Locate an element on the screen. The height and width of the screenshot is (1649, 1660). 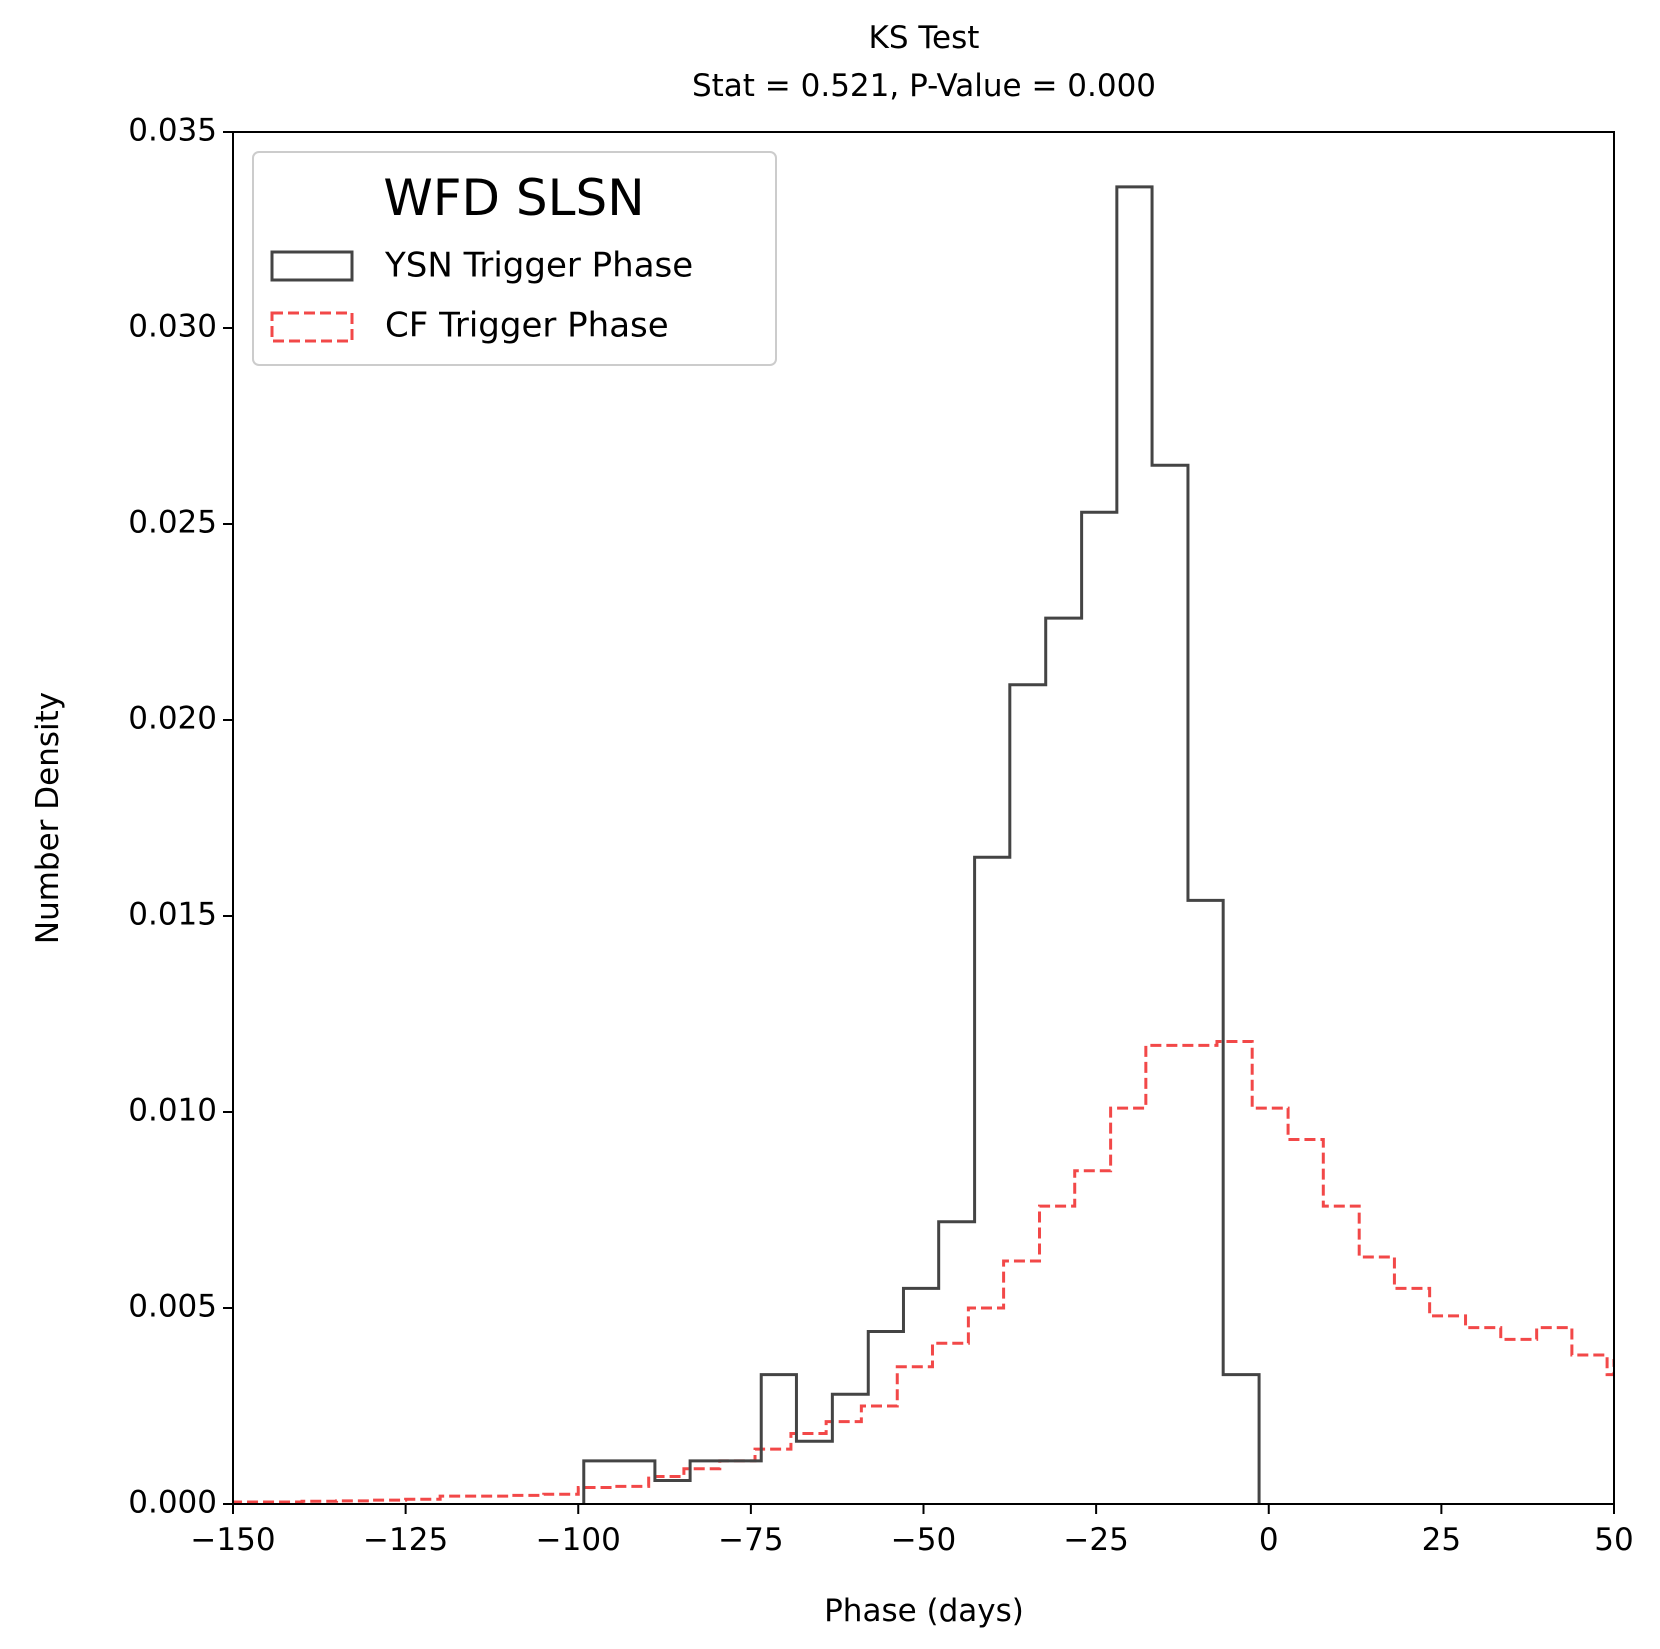
y-tick-label: 0.035 is located at coordinates (172, 131).